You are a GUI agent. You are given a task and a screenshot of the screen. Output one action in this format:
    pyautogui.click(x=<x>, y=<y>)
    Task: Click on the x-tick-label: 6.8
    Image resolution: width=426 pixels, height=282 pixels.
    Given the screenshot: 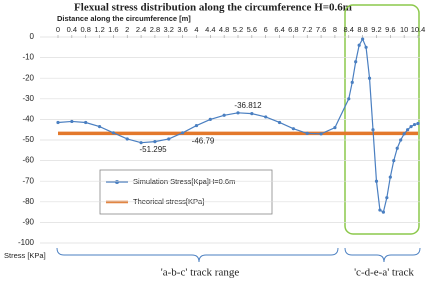 What is the action you would take?
    pyautogui.click(x=293, y=29)
    